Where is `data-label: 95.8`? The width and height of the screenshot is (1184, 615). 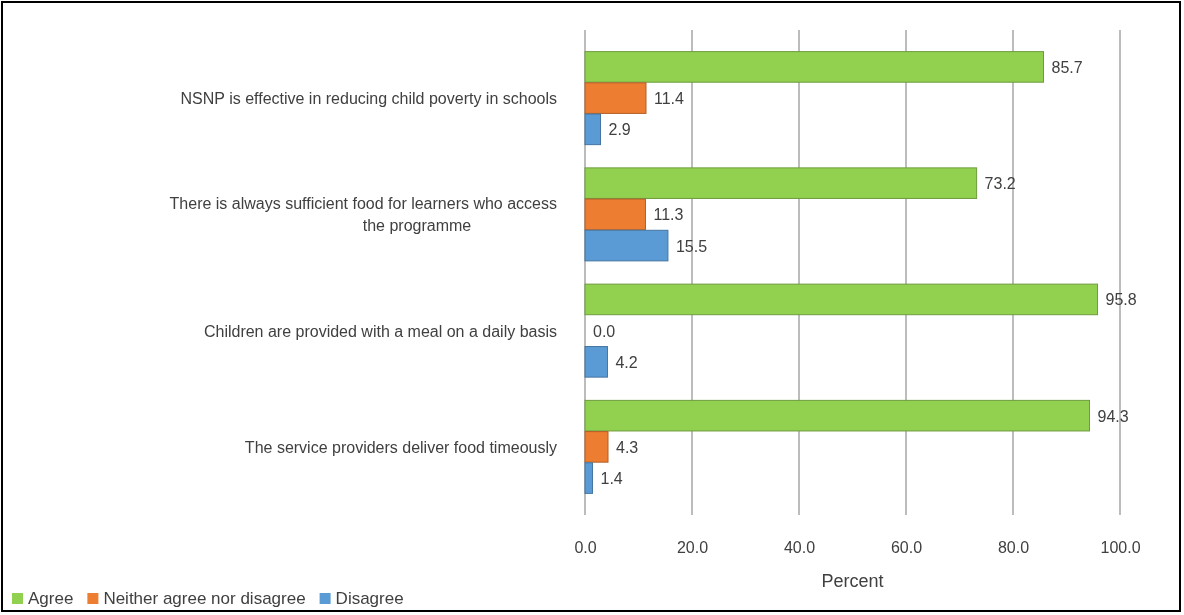
data-label: 95.8 is located at coordinates (1121, 300).